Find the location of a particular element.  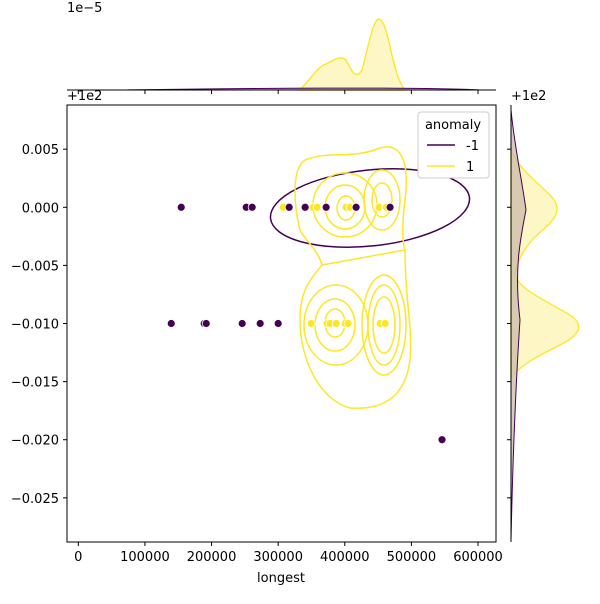

y-tick-label: −0.025 is located at coordinates (35, 499).